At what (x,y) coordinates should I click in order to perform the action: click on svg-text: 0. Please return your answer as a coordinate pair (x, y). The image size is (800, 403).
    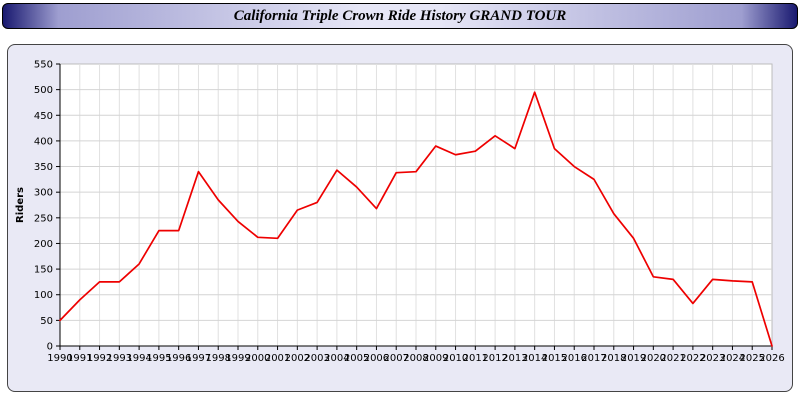
    Looking at the image, I should click on (50, 347).